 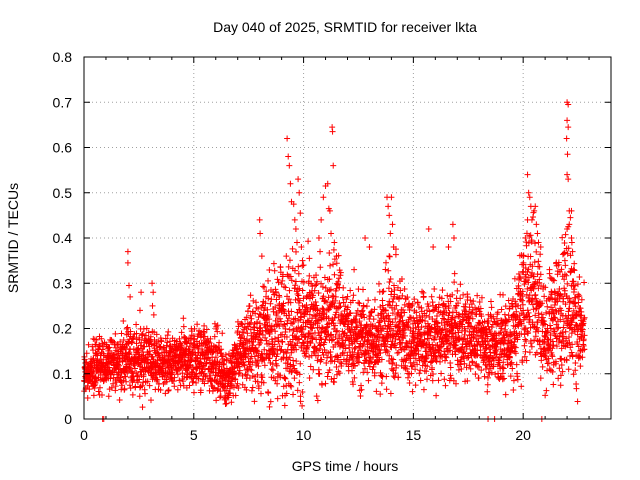 What do you see at coordinates (13, 238) in the screenshot?
I see `y-axis-label: SRMTID / TECUs` at bounding box center [13, 238].